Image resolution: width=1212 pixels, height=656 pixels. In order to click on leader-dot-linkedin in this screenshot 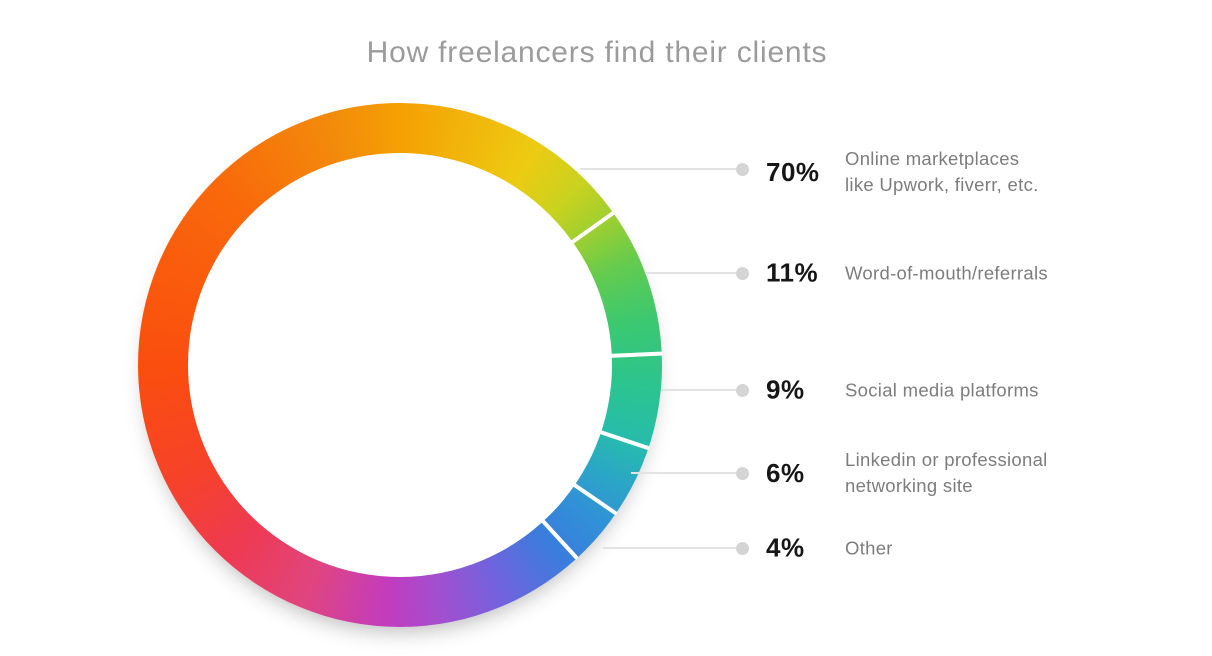, I will do `click(742, 473)`.